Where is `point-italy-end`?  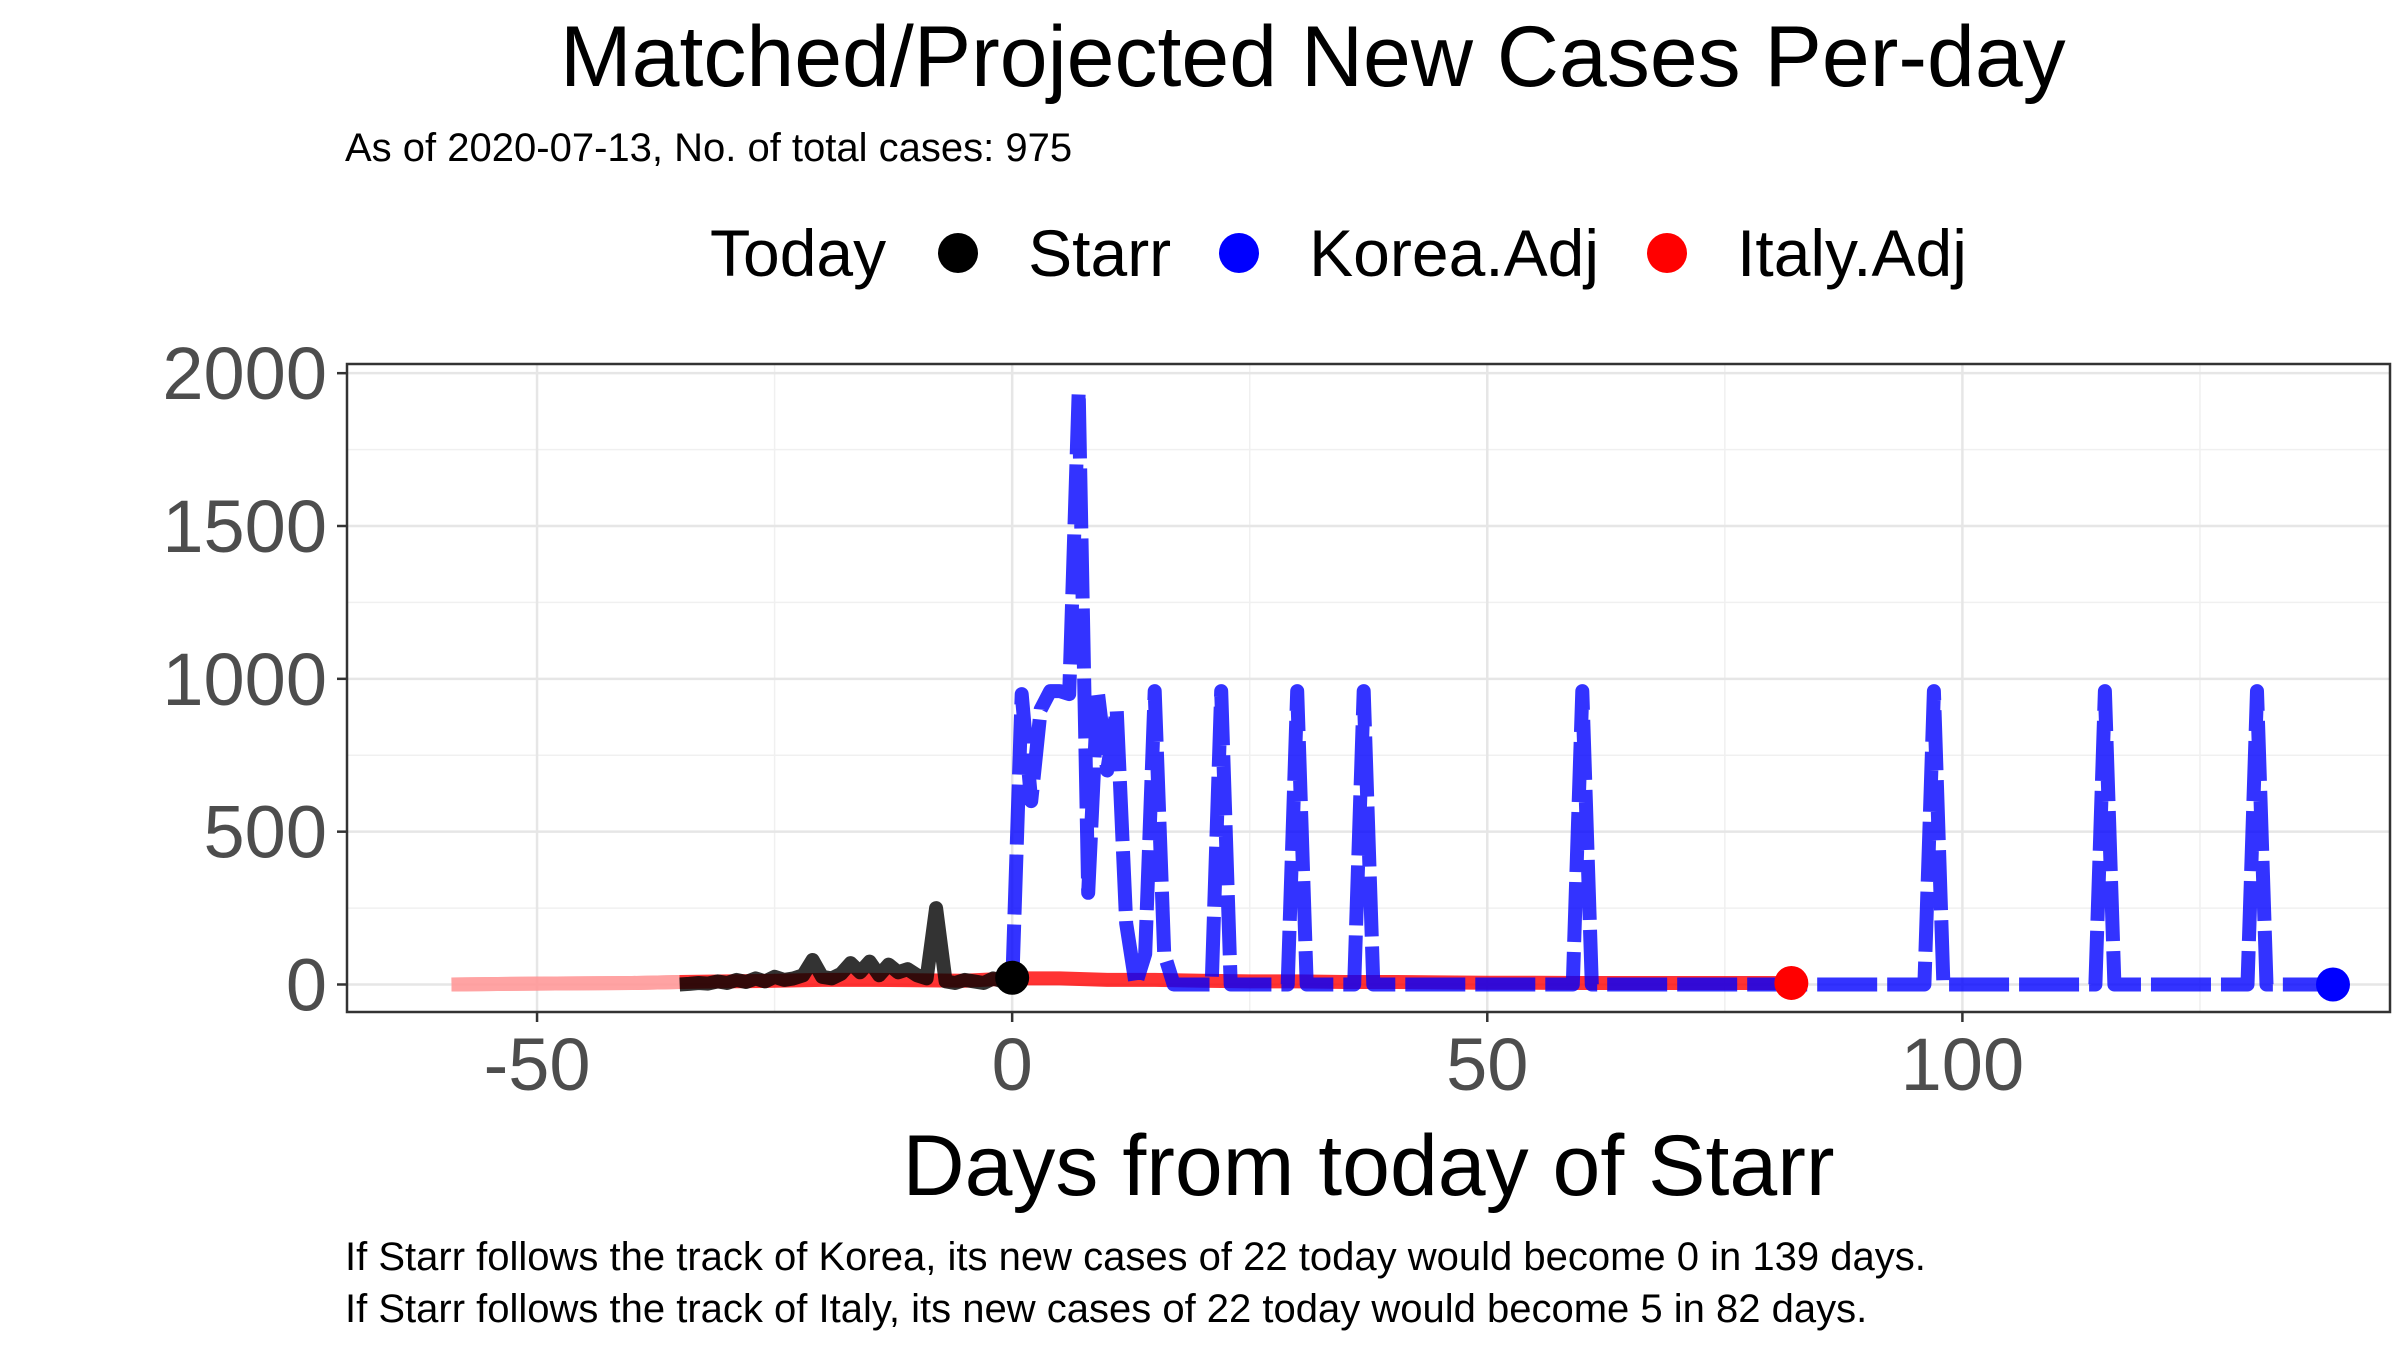 point-italy-end is located at coordinates (1791, 982).